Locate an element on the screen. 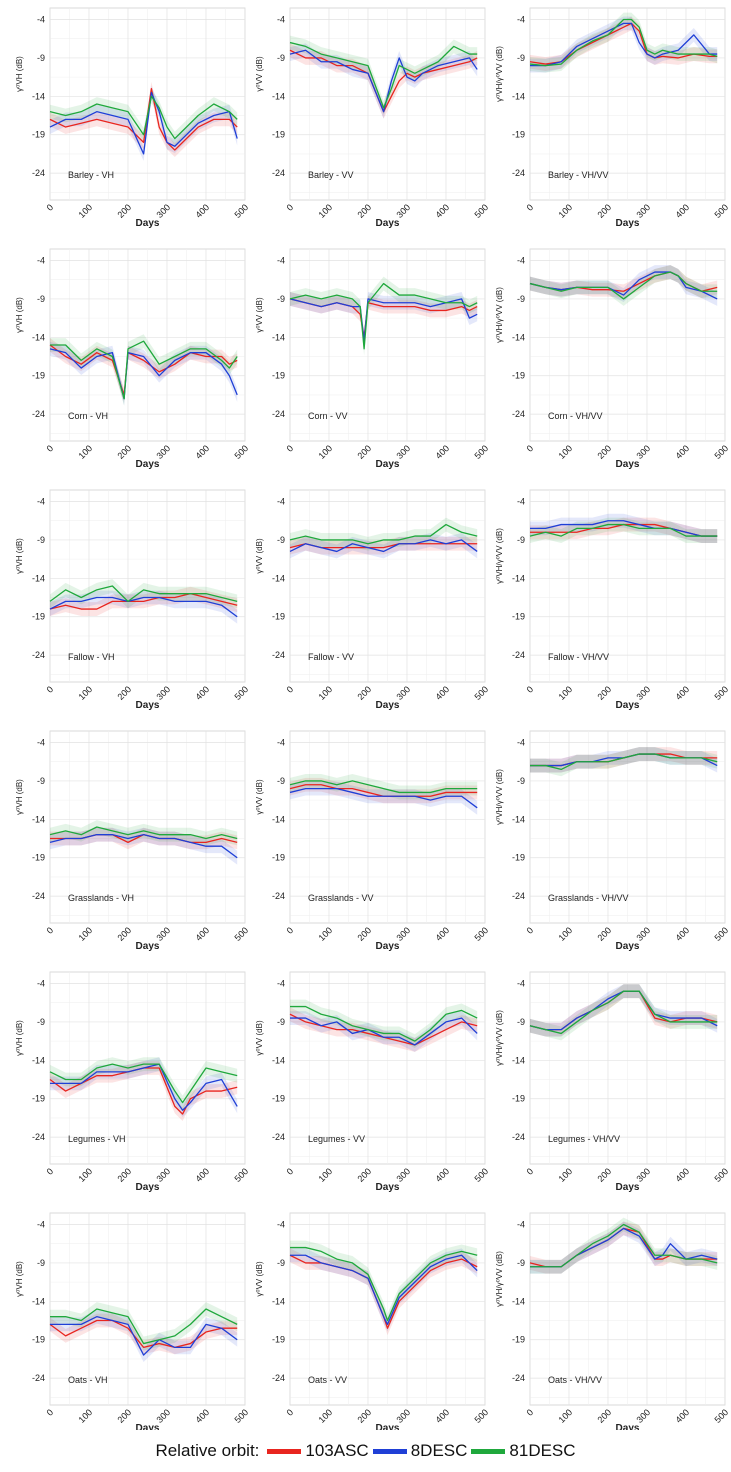  legend-label-103asc: 103ASC is located at coordinates (337, 1450).